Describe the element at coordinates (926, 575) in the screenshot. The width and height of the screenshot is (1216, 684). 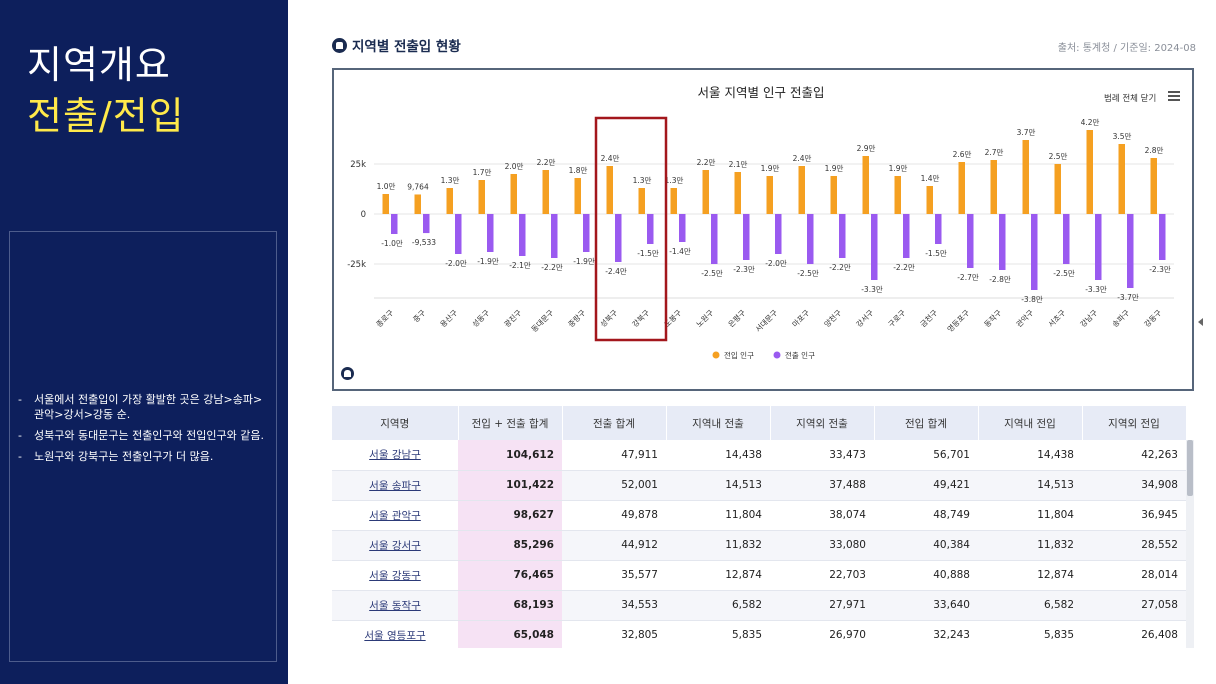
I see `value-cell: 40,888` at that location.